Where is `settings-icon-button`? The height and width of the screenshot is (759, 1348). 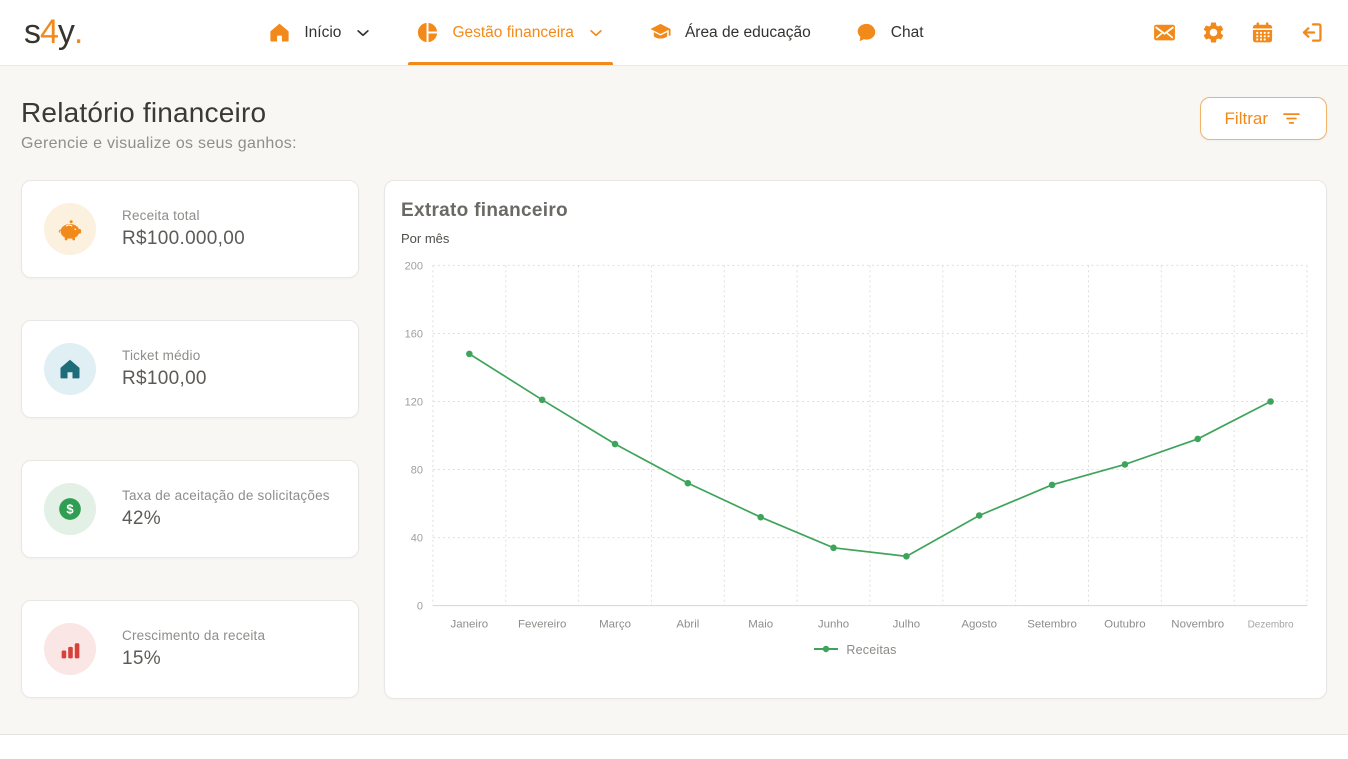 settings-icon-button is located at coordinates (1213, 33).